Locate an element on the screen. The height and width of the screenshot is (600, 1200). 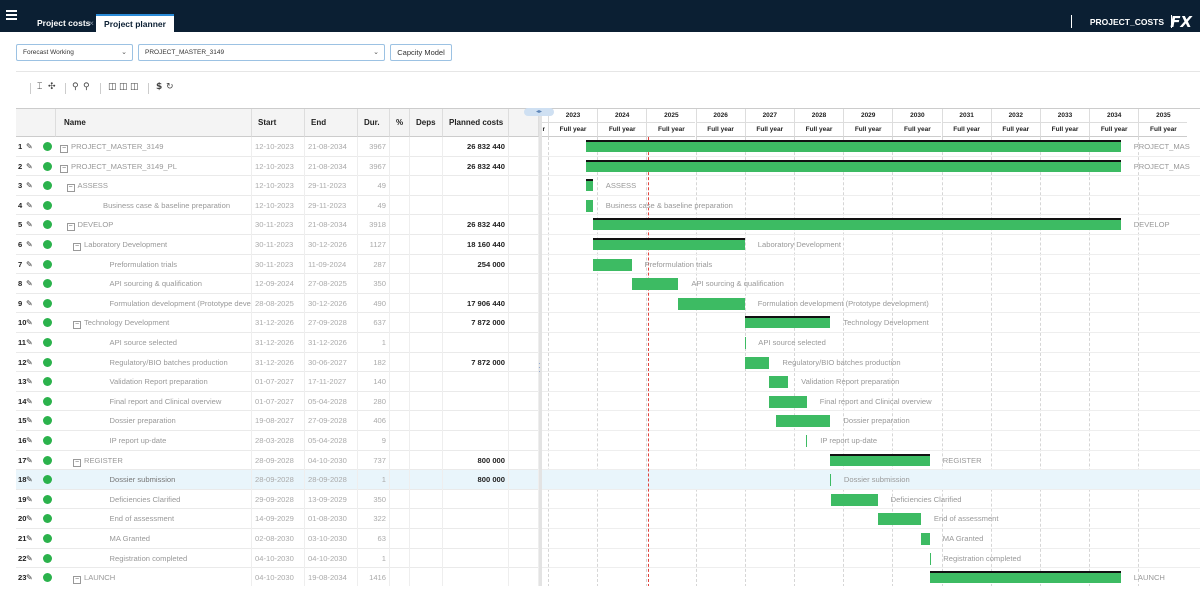
end-date: 04-10-2030 is located at coordinates (331, 558).